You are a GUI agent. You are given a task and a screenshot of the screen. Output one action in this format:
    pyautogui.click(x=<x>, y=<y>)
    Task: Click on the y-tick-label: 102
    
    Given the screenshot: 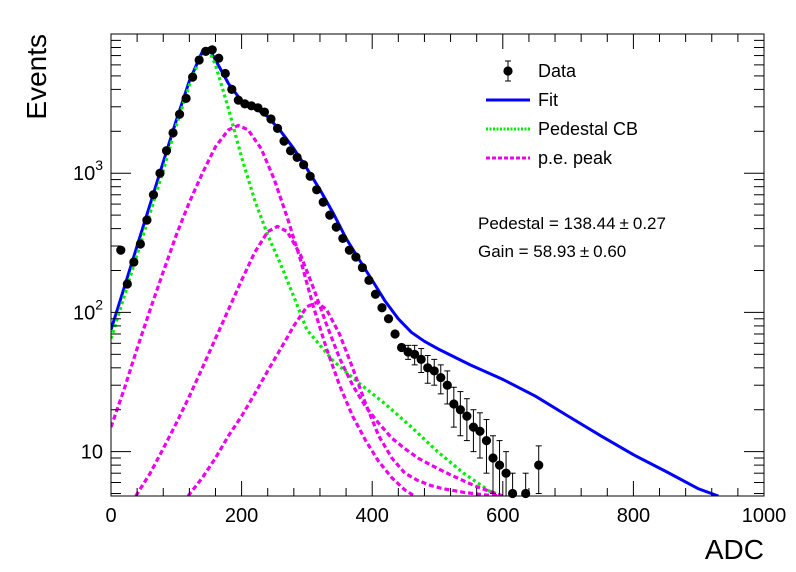 What is the action you would take?
    pyautogui.click(x=88, y=310)
    